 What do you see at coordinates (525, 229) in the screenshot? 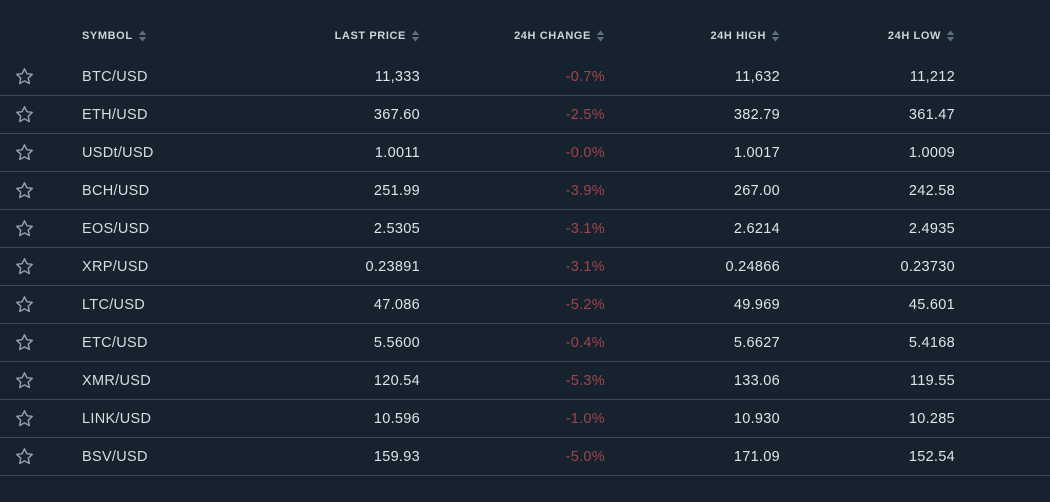
I see `table-row: EOS/USD 2.5305 -3.1% 2.6214 2.4935` at bounding box center [525, 229].